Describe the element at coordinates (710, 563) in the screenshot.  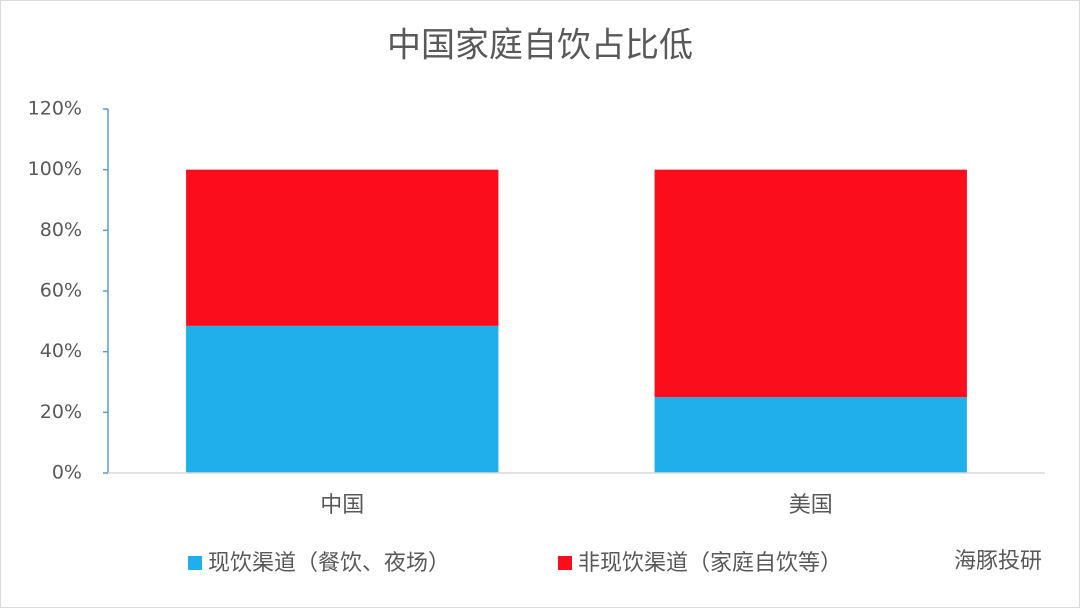
I see `legend-label: 非现饮渠道（家庭自饮等）` at that location.